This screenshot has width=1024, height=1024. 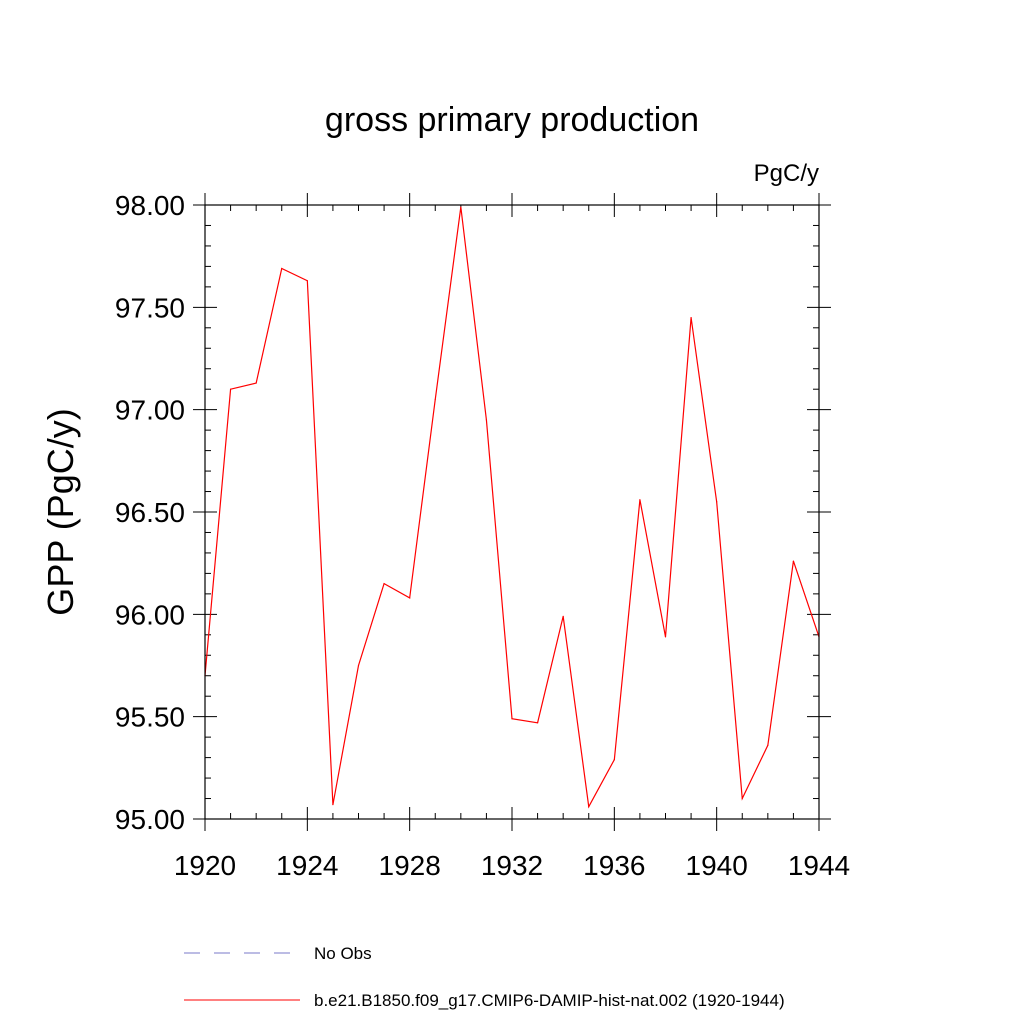 I want to click on legend-label: No Obs, so click(x=343, y=953).